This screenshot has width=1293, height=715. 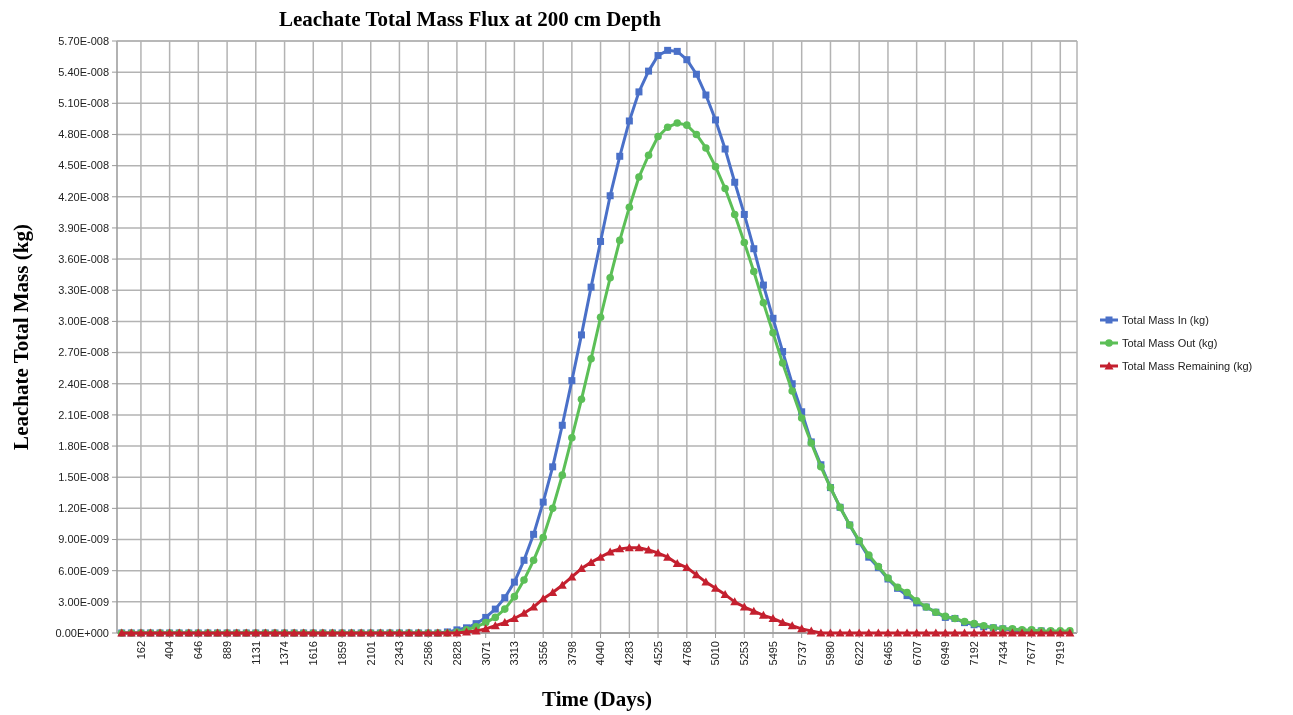 What do you see at coordinates (83, 72) in the screenshot?
I see `y-tick-label: 5.40E-008` at bounding box center [83, 72].